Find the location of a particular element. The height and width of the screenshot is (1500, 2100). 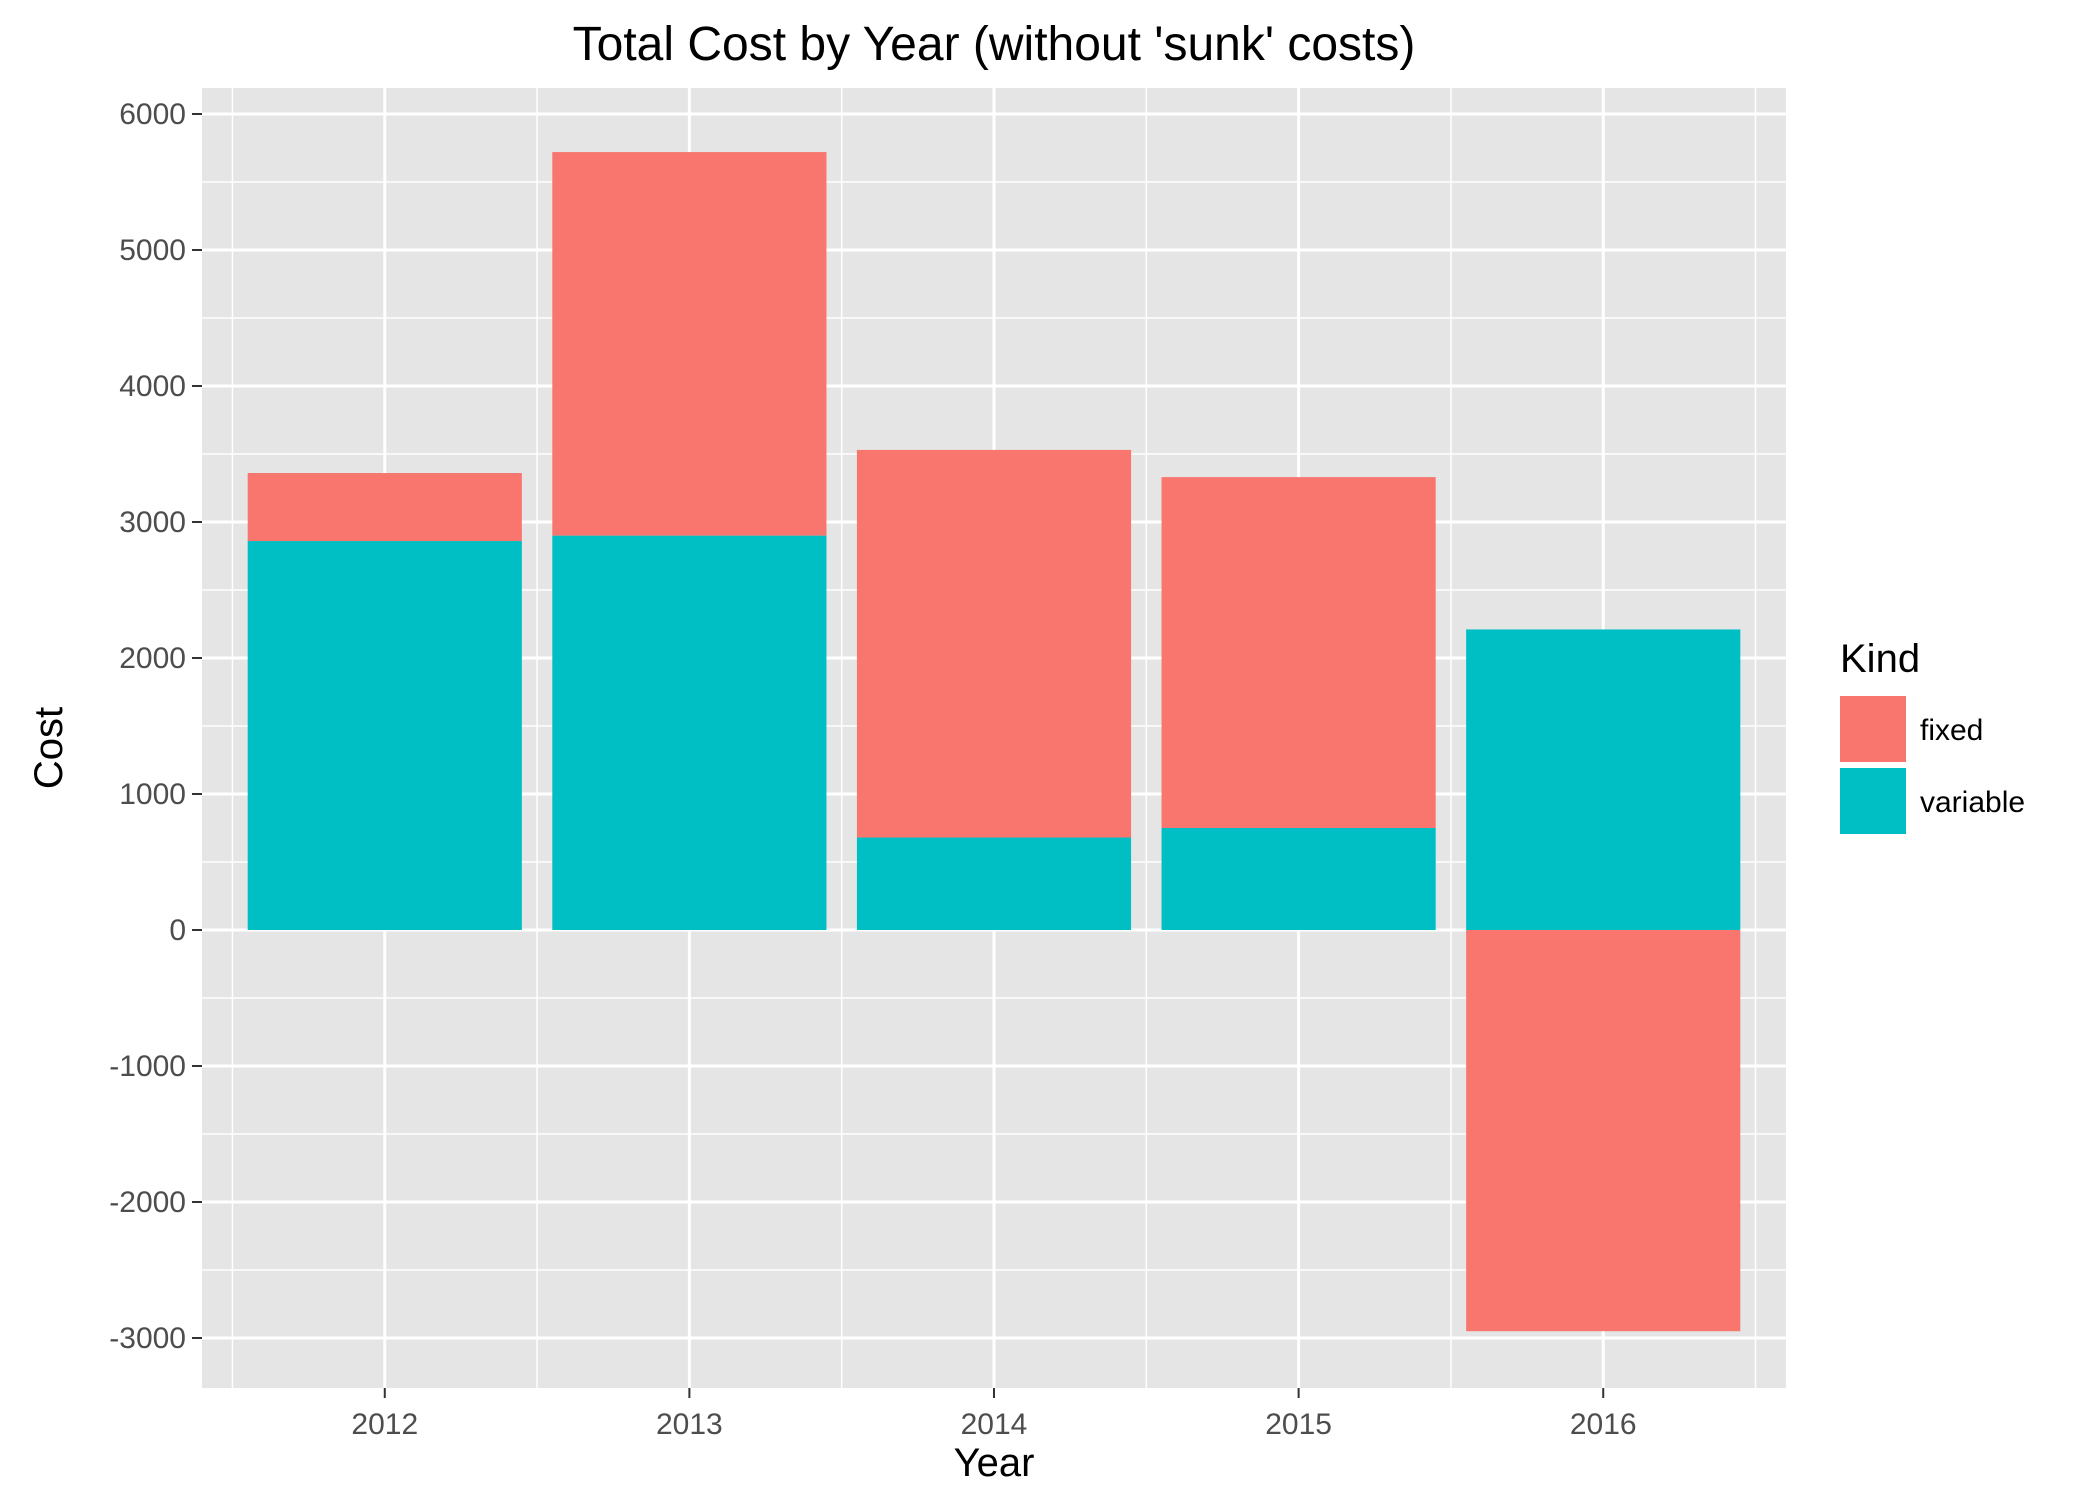

x-tick-label: 2013 is located at coordinates (689, 1424).